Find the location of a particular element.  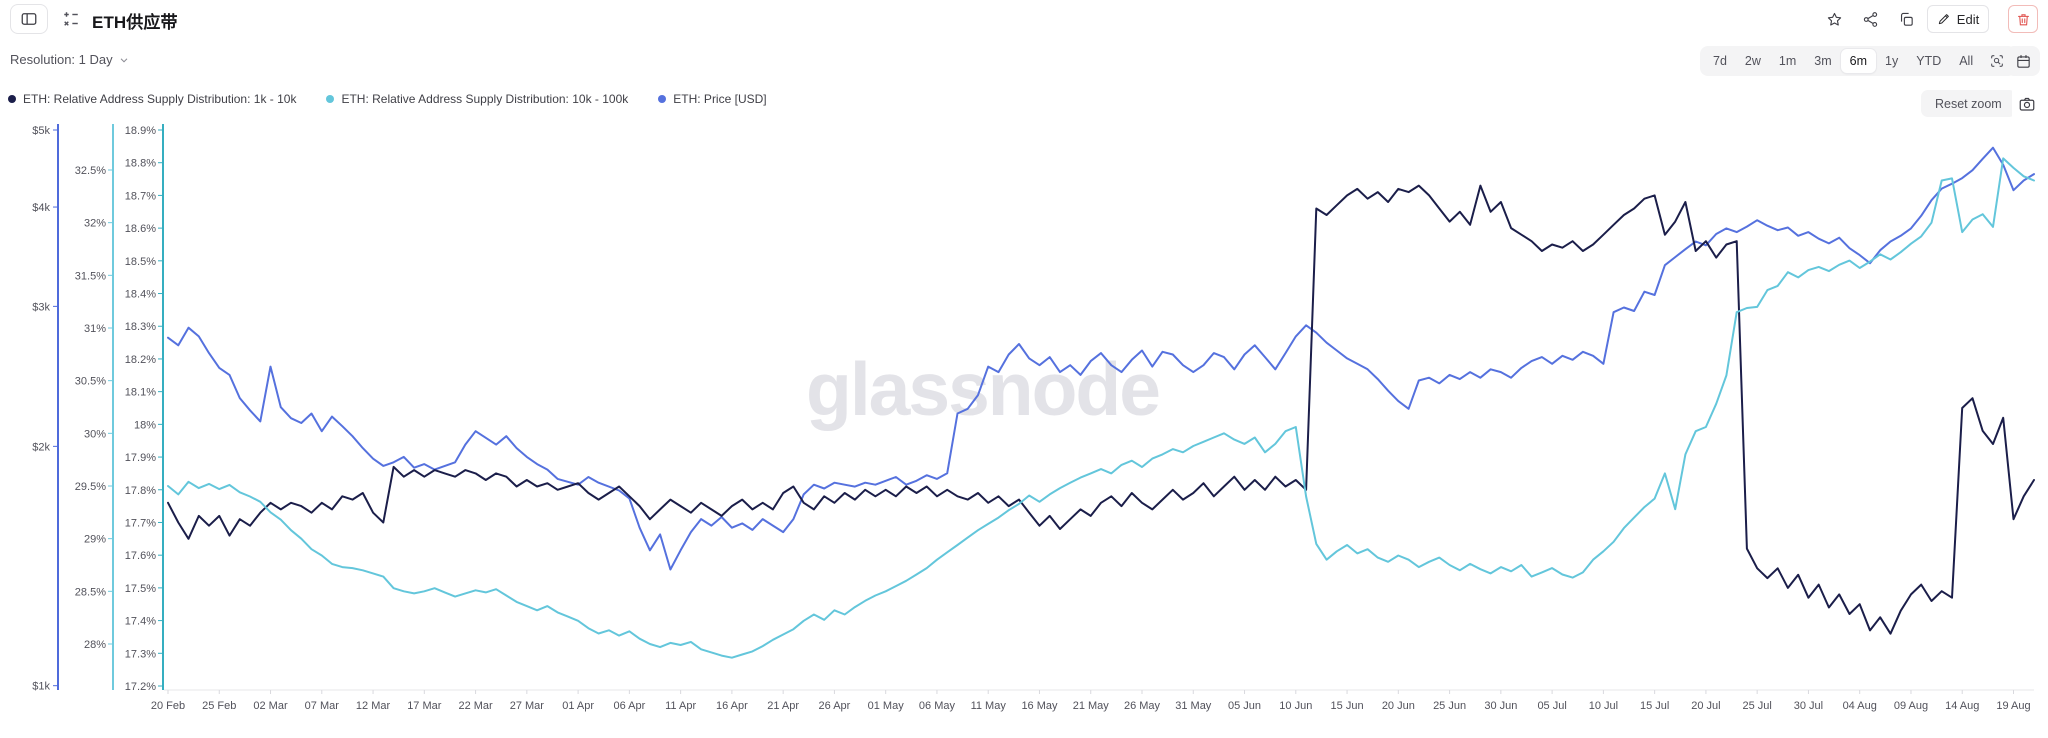

x-axis-tick-label: 26 Apr is located at coordinates (835, 706).